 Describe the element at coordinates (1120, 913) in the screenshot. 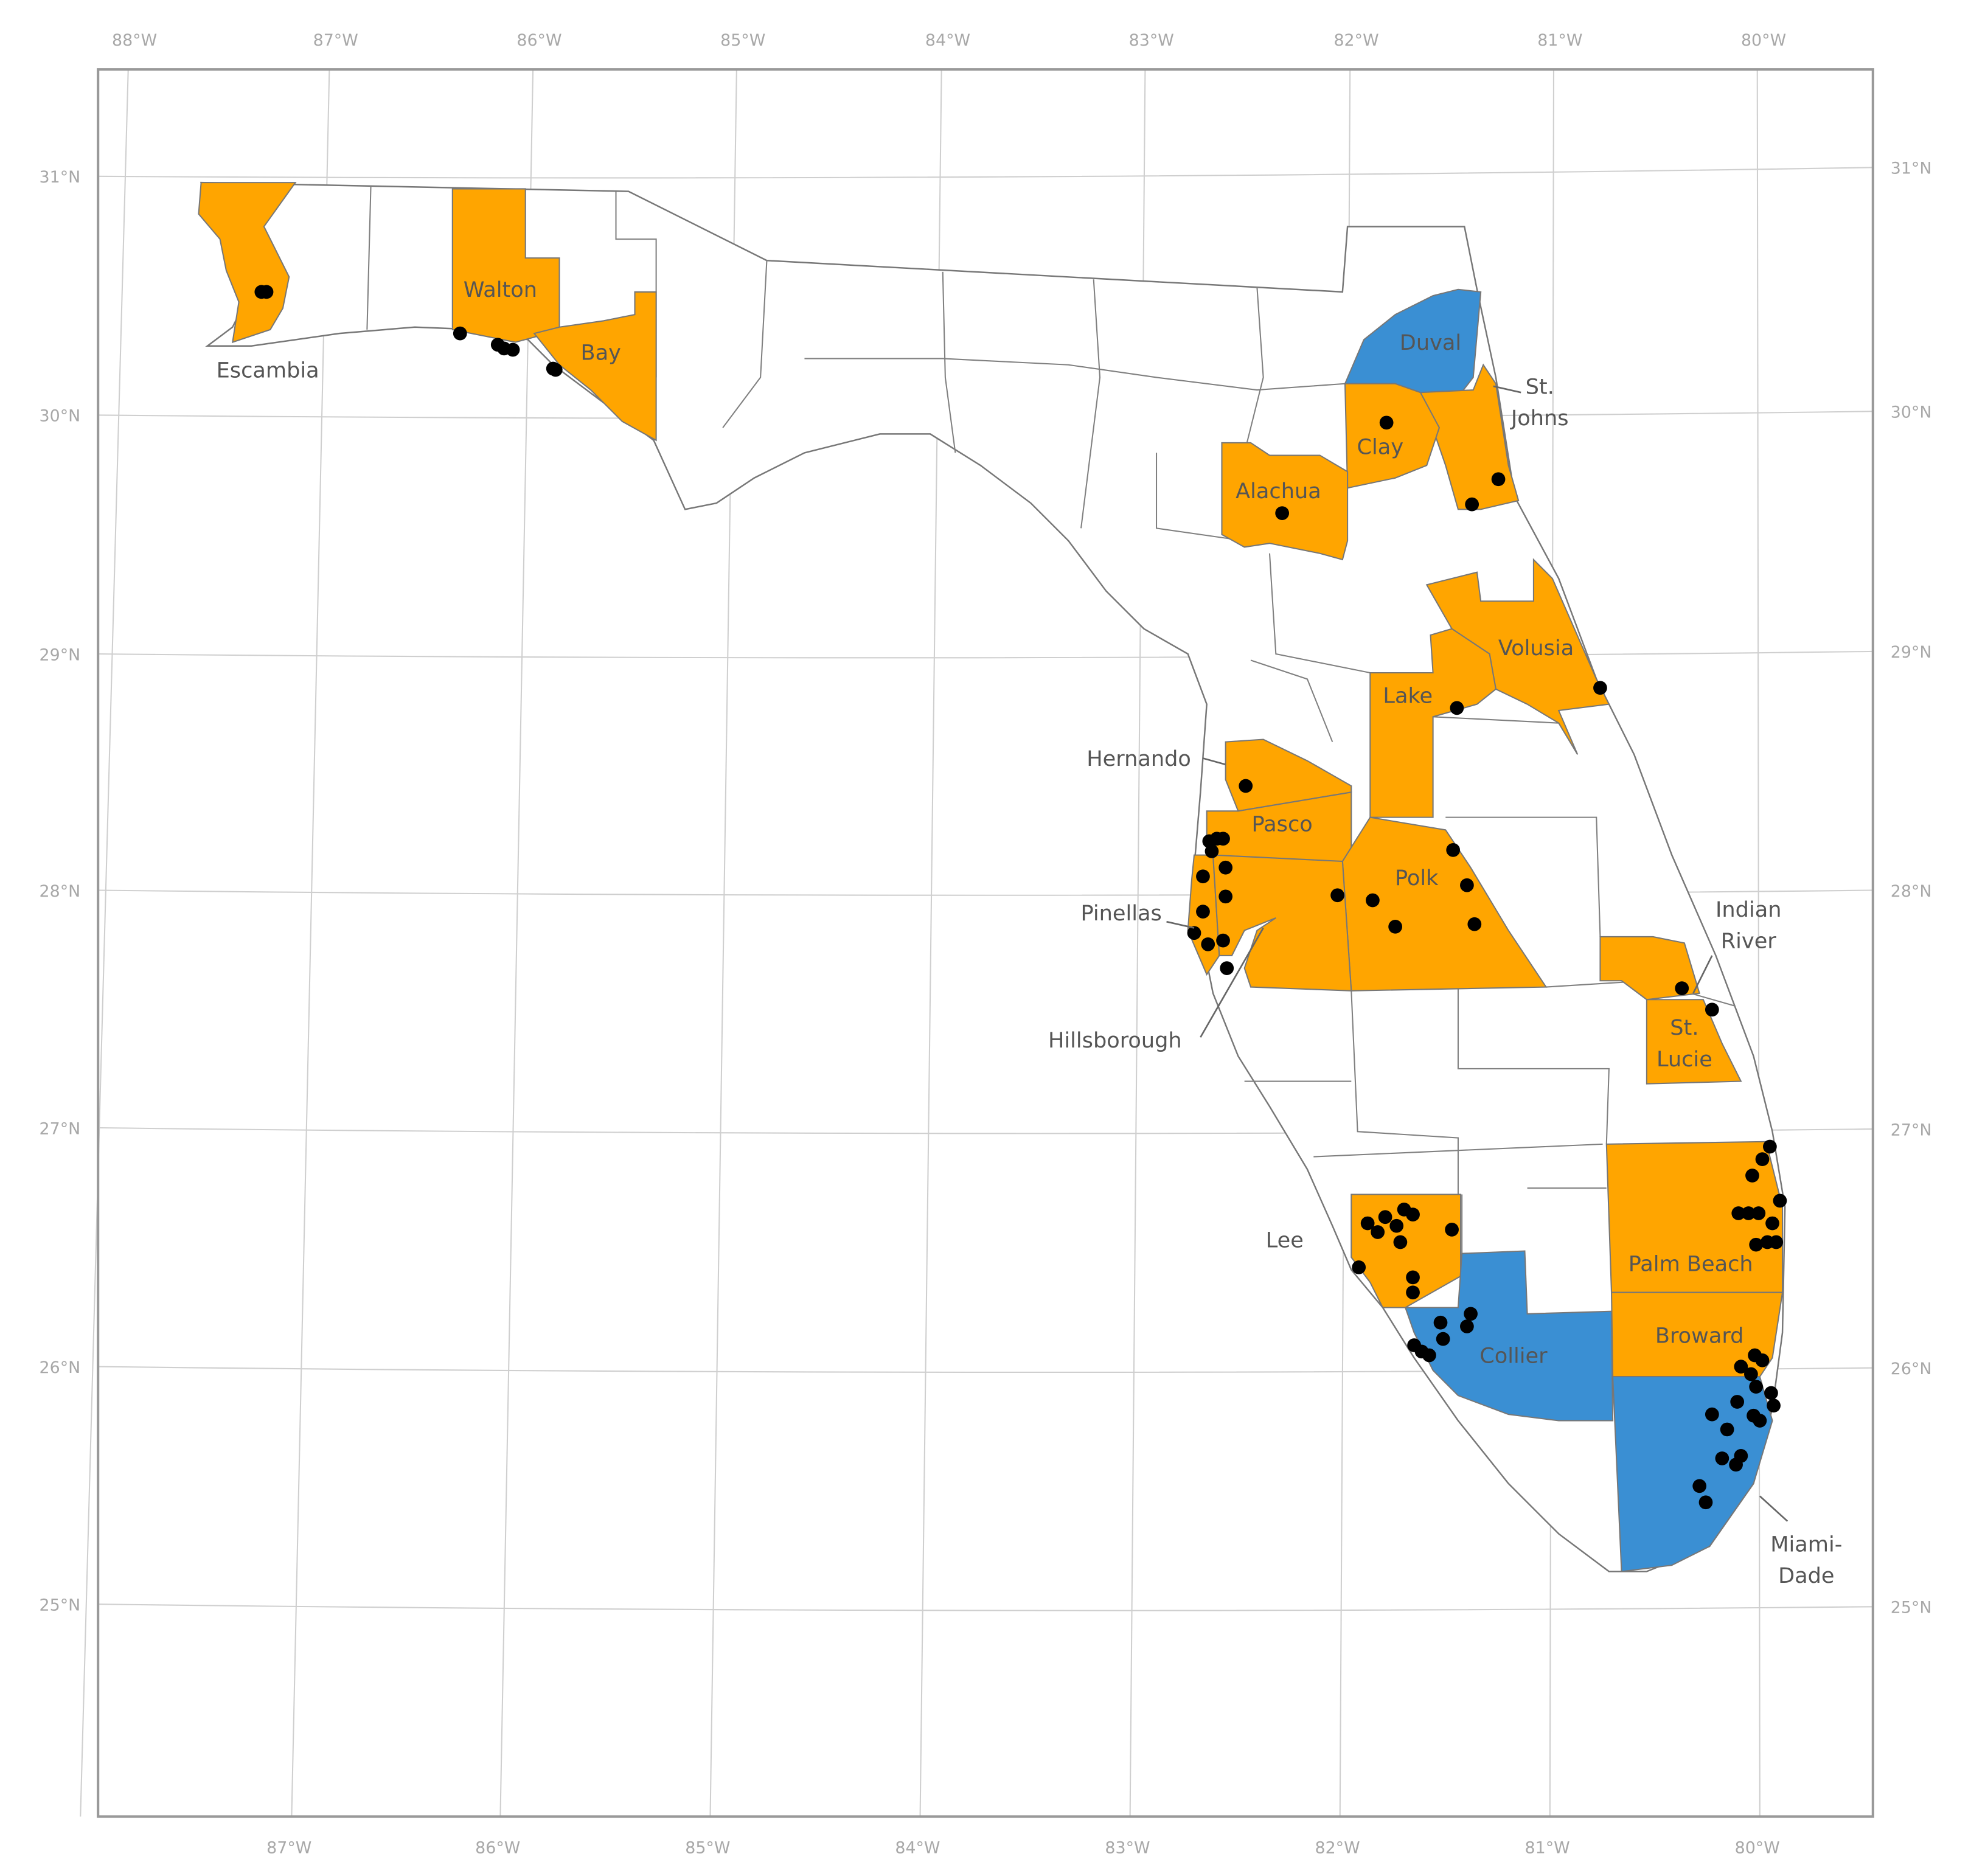

I see `county-label: Pinellas` at that location.